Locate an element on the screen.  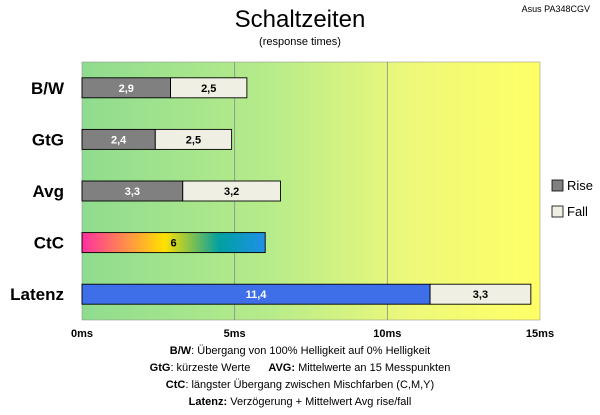
category-label: GtG is located at coordinates (48, 139).